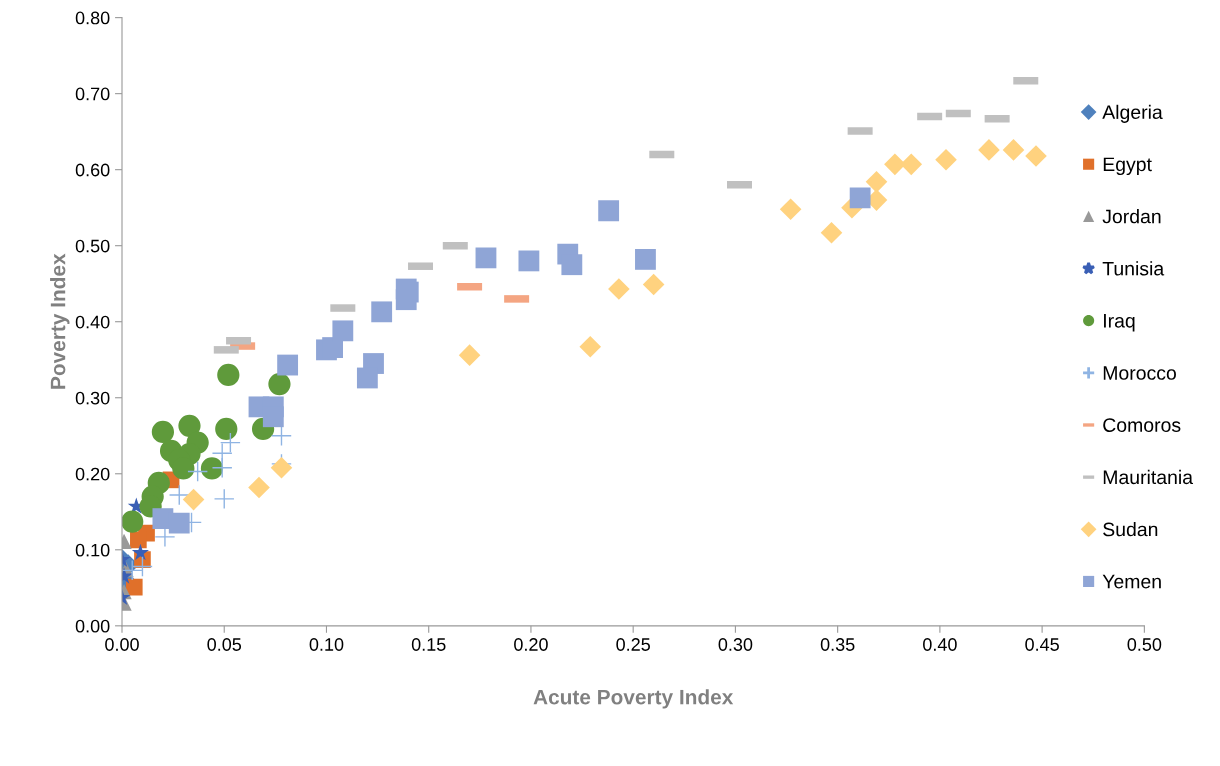  Describe the element at coordinates (1132, 113) in the screenshot. I see `legend-label: Algeria` at that location.